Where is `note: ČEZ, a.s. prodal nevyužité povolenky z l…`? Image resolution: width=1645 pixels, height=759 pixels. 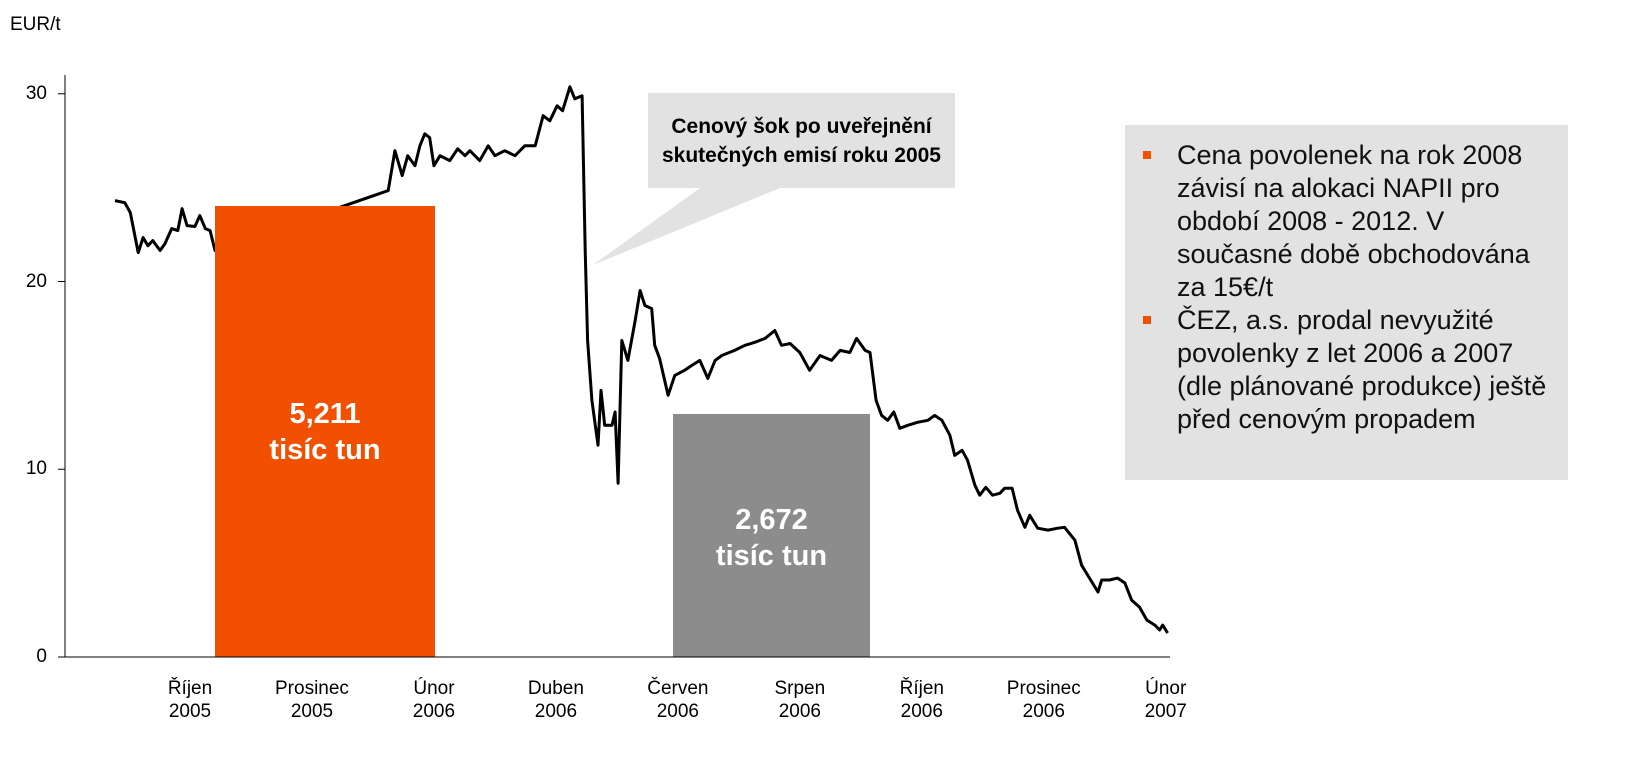 note: ČEZ, a.s. prodal nevyužité povolenky z l… is located at coordinates (1347, 370).